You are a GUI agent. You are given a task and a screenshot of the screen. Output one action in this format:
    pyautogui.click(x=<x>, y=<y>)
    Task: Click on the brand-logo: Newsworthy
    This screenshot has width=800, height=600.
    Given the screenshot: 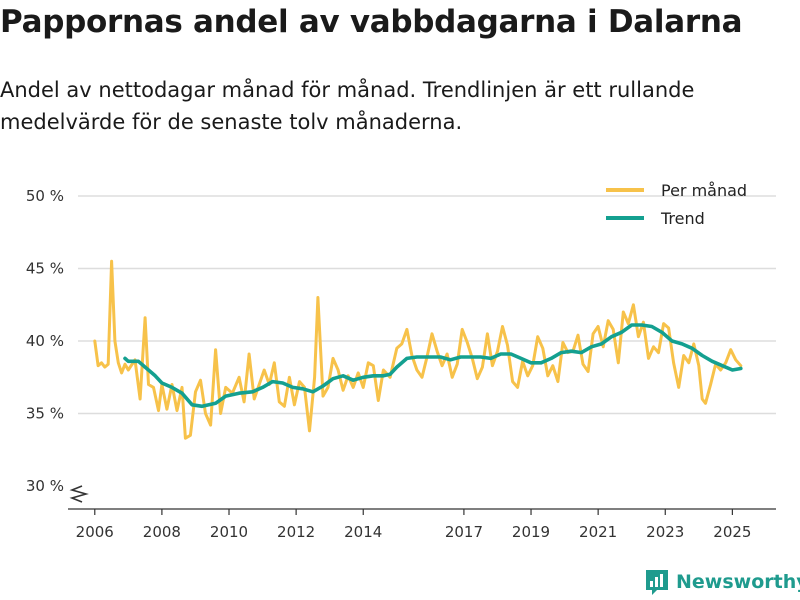 What is the action you would take?
    pyautogui.click(x=722, y=582)
    